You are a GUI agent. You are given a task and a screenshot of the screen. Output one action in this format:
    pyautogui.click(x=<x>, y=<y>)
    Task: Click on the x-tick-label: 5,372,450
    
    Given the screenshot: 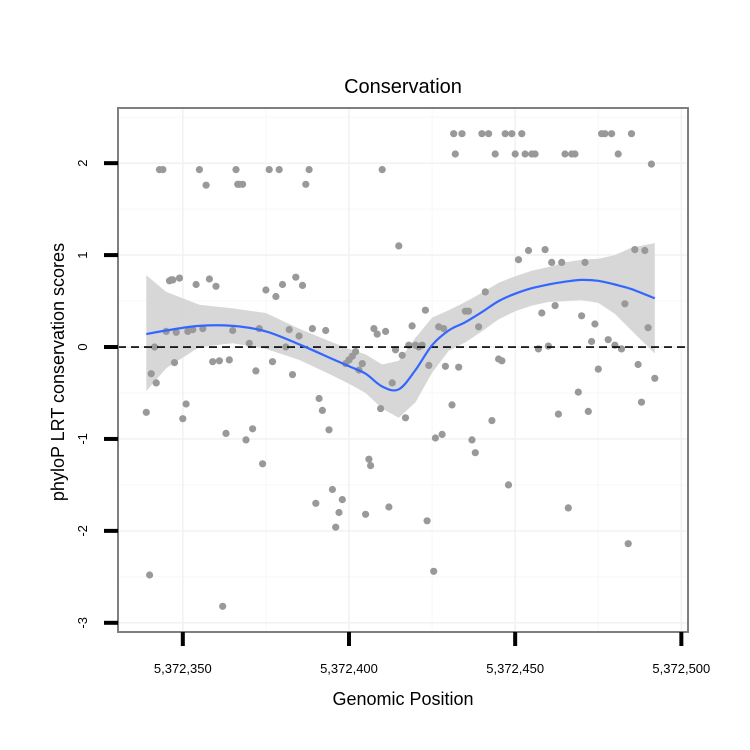 What is the action you would take?
    pyautogui.click(x=515, y=668)
    